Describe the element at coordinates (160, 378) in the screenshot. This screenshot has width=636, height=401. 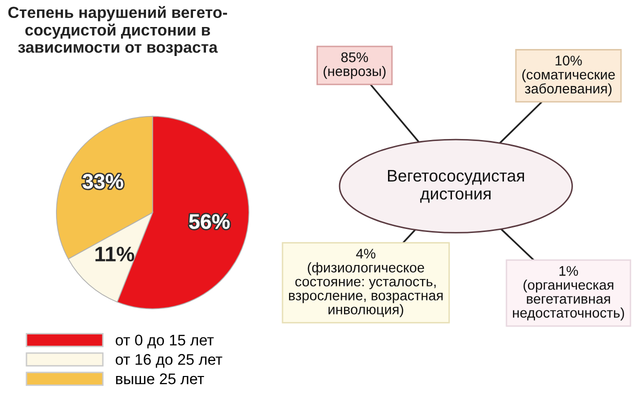
I see `legend-label: выше 25 лет` at that location.